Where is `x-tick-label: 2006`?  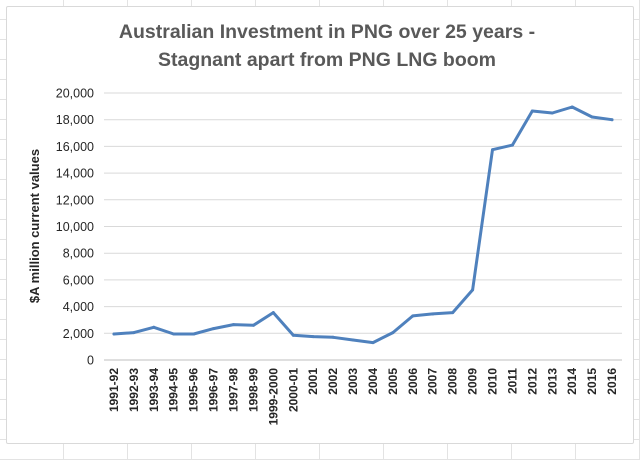
x-tick-label: 2006 is located at coordinates (413, 381).